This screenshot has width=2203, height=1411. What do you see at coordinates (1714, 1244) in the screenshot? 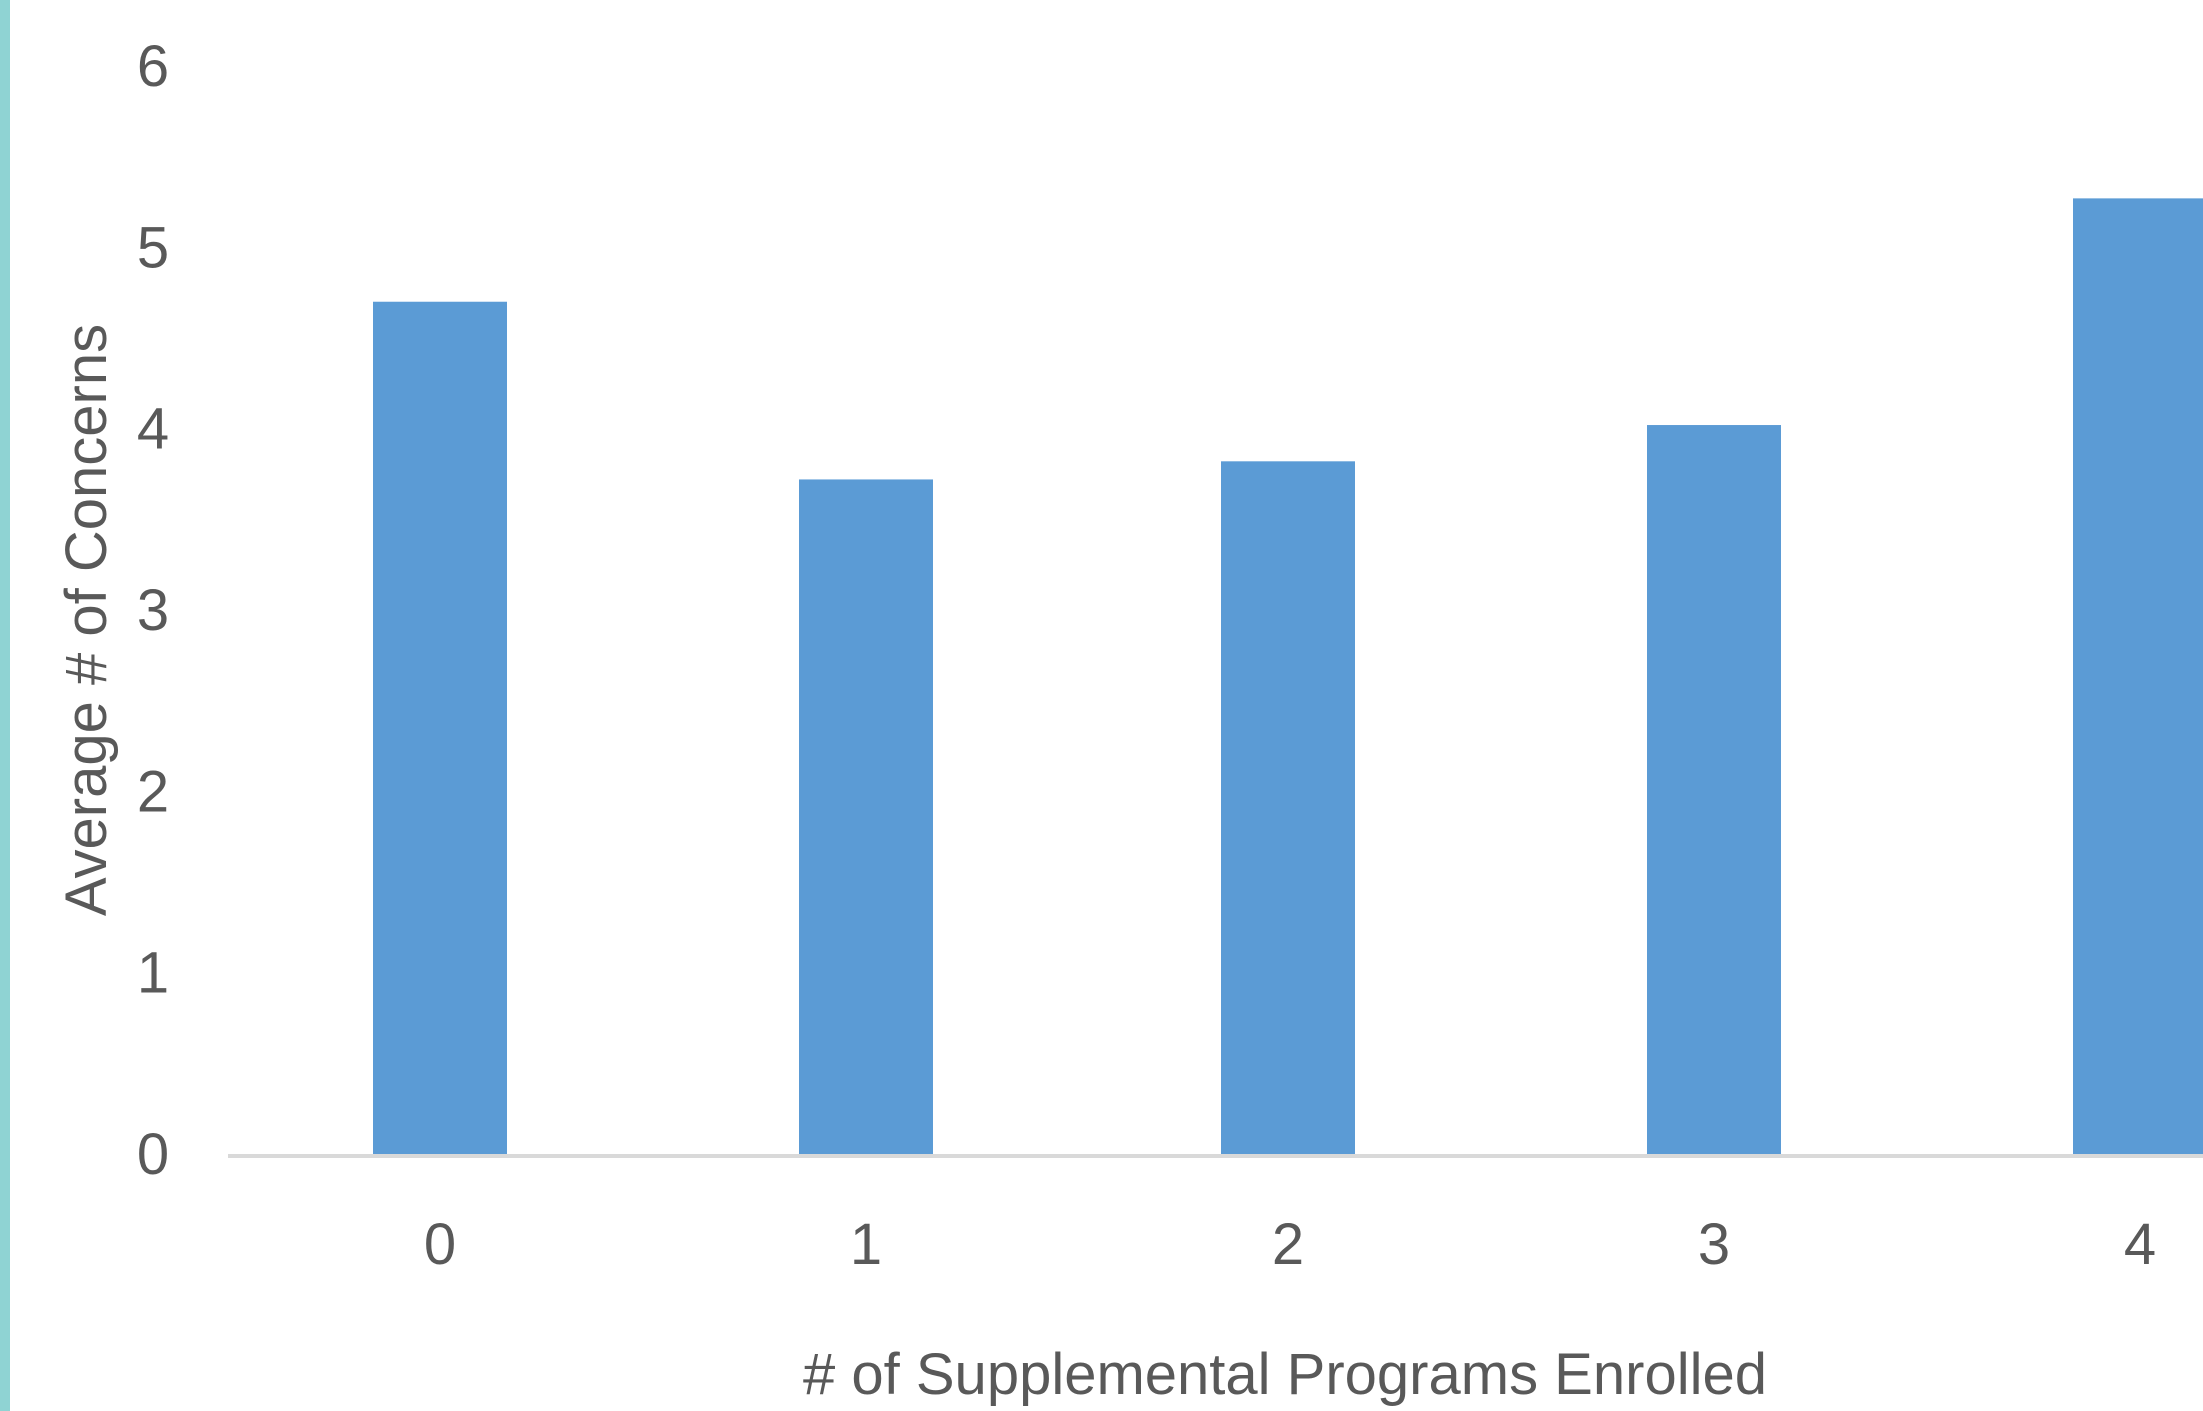
I see `x-tick-label: 3` at bounding box center [1714, 1244].